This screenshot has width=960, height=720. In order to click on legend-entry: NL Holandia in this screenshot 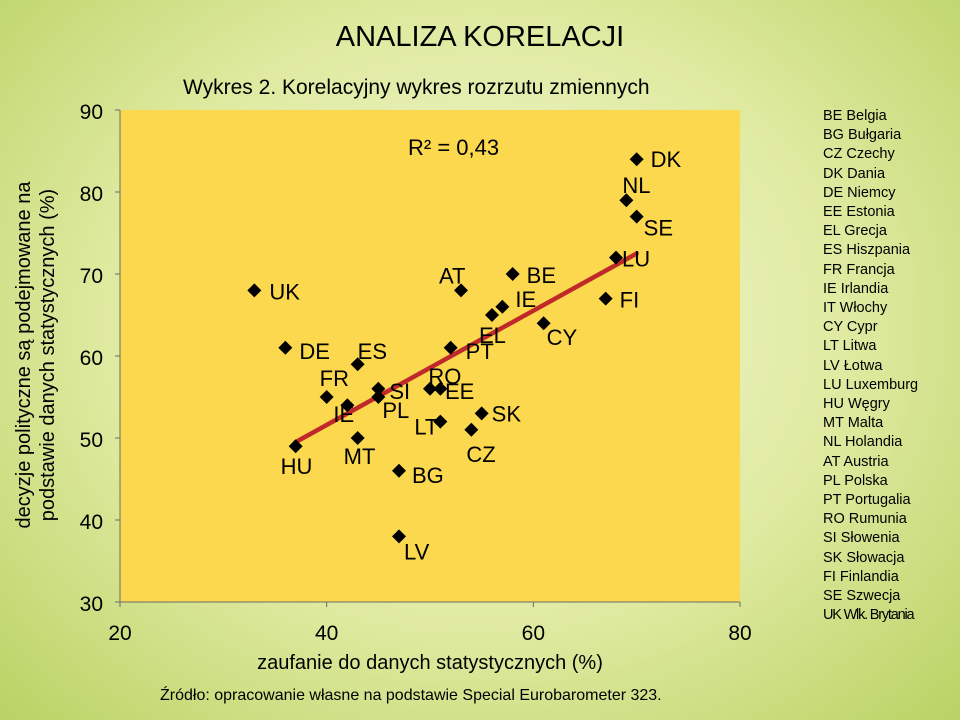, I will do `click(863, 442)`.